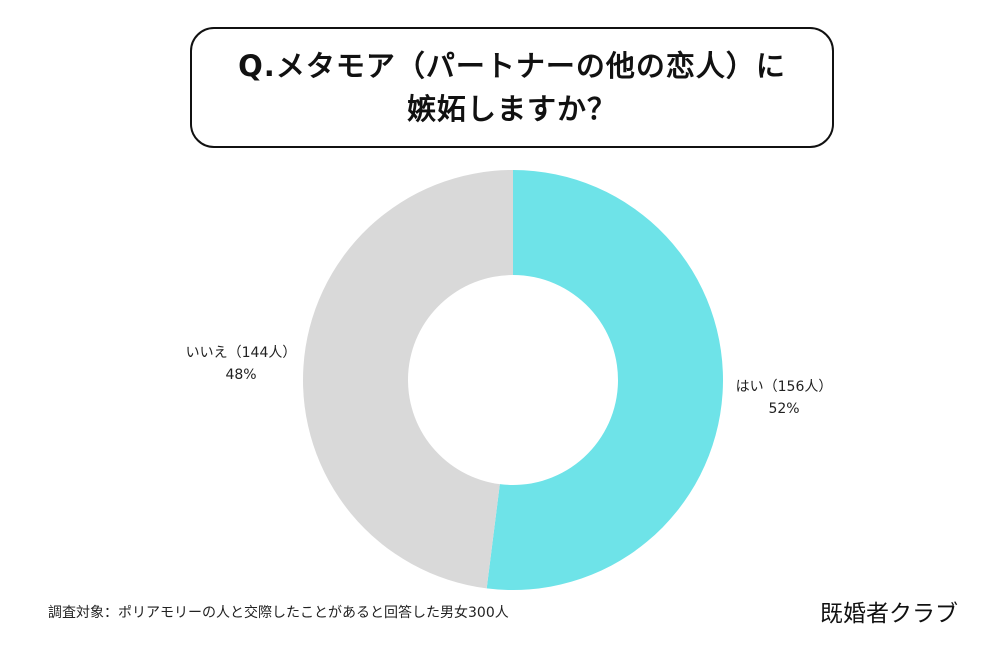 The image size is (1000, 650). What do you see at coordinates (278, 613) in the screenshot?
I see `survey-footnote: 調査対象：ポリアモリーの人と交際したことがあると回答した男女300人` at bounding box center [278, 613].